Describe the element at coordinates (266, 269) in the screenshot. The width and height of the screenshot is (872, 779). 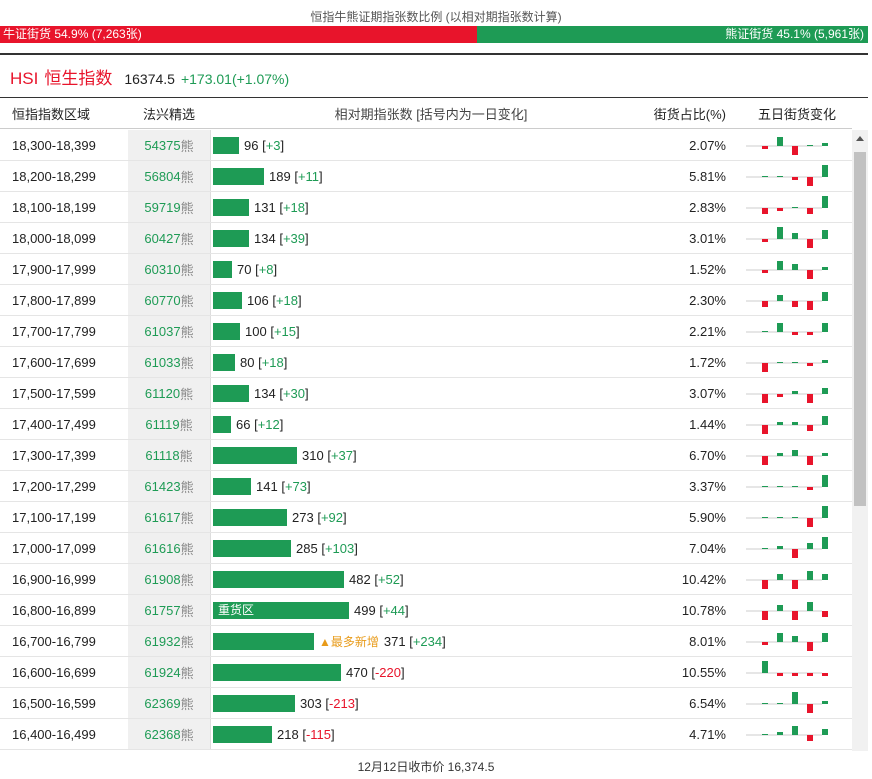
I see `one-day-change: +8` at that location.